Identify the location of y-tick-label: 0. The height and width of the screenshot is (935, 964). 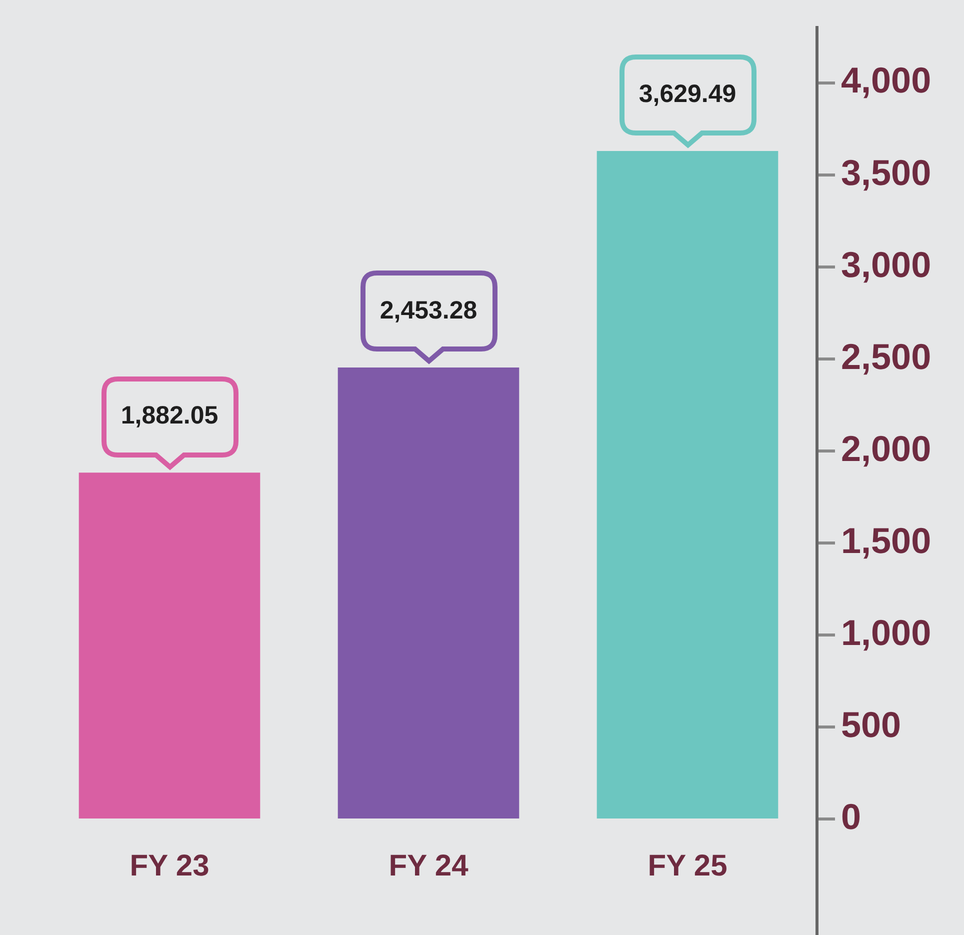
(851, 816).